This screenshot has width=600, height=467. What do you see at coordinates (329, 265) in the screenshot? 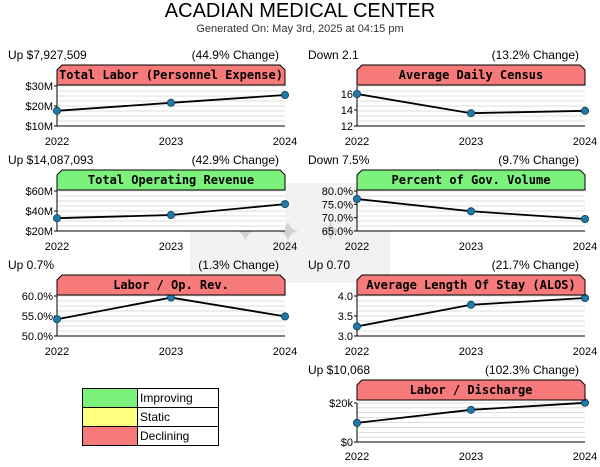
I see `change-amount: Up 0.70` at bounding box center [329, 265].